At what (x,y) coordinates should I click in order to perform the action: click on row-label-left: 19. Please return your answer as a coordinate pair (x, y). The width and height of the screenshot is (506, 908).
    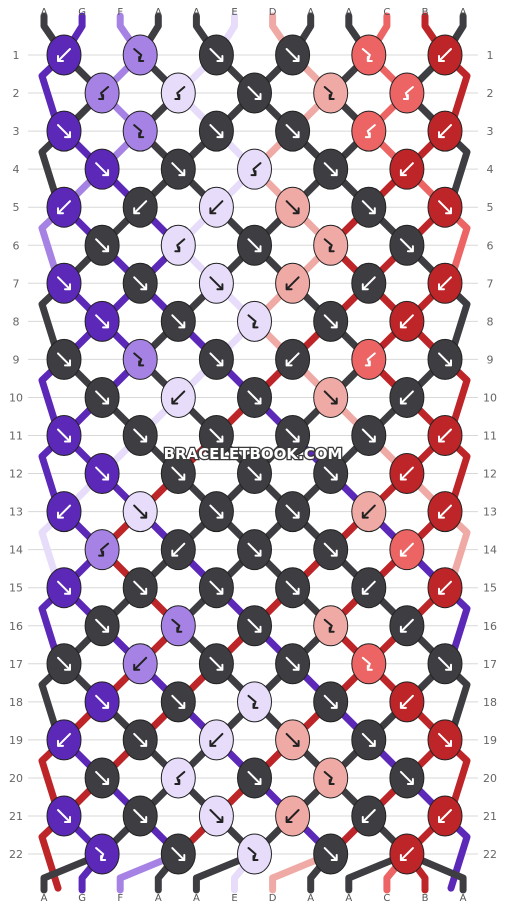
    Looking at the image, I should click on (16, 740).